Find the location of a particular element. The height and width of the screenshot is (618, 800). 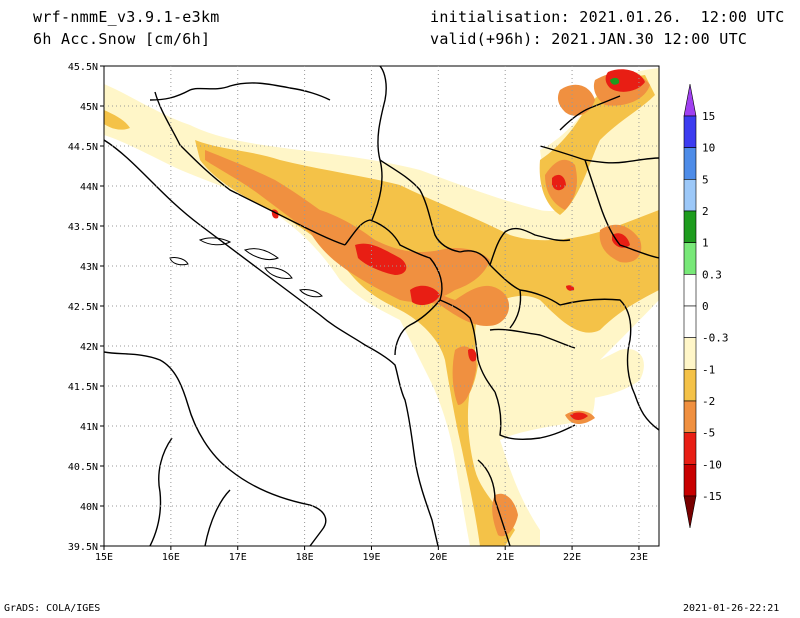

lat-tick-label: 43N is located at coordinates (89, 267).